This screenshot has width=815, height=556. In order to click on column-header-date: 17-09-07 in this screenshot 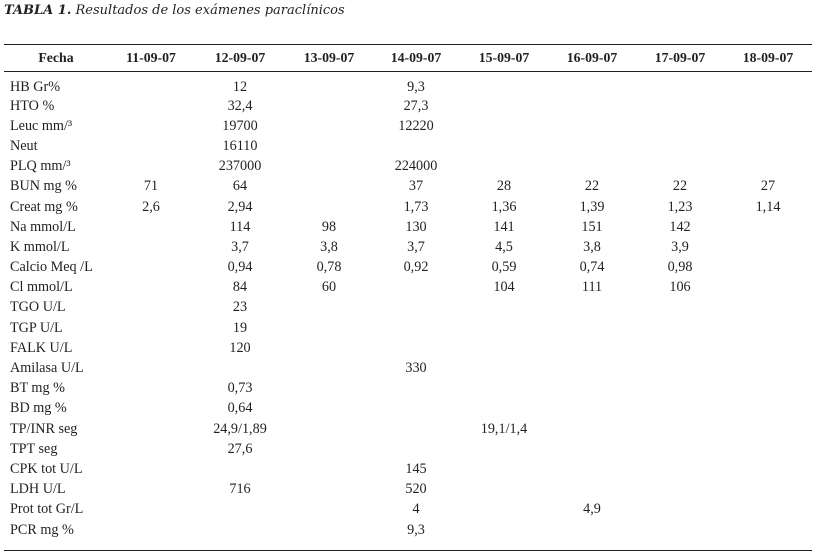, I will do `click(680, 57)`.